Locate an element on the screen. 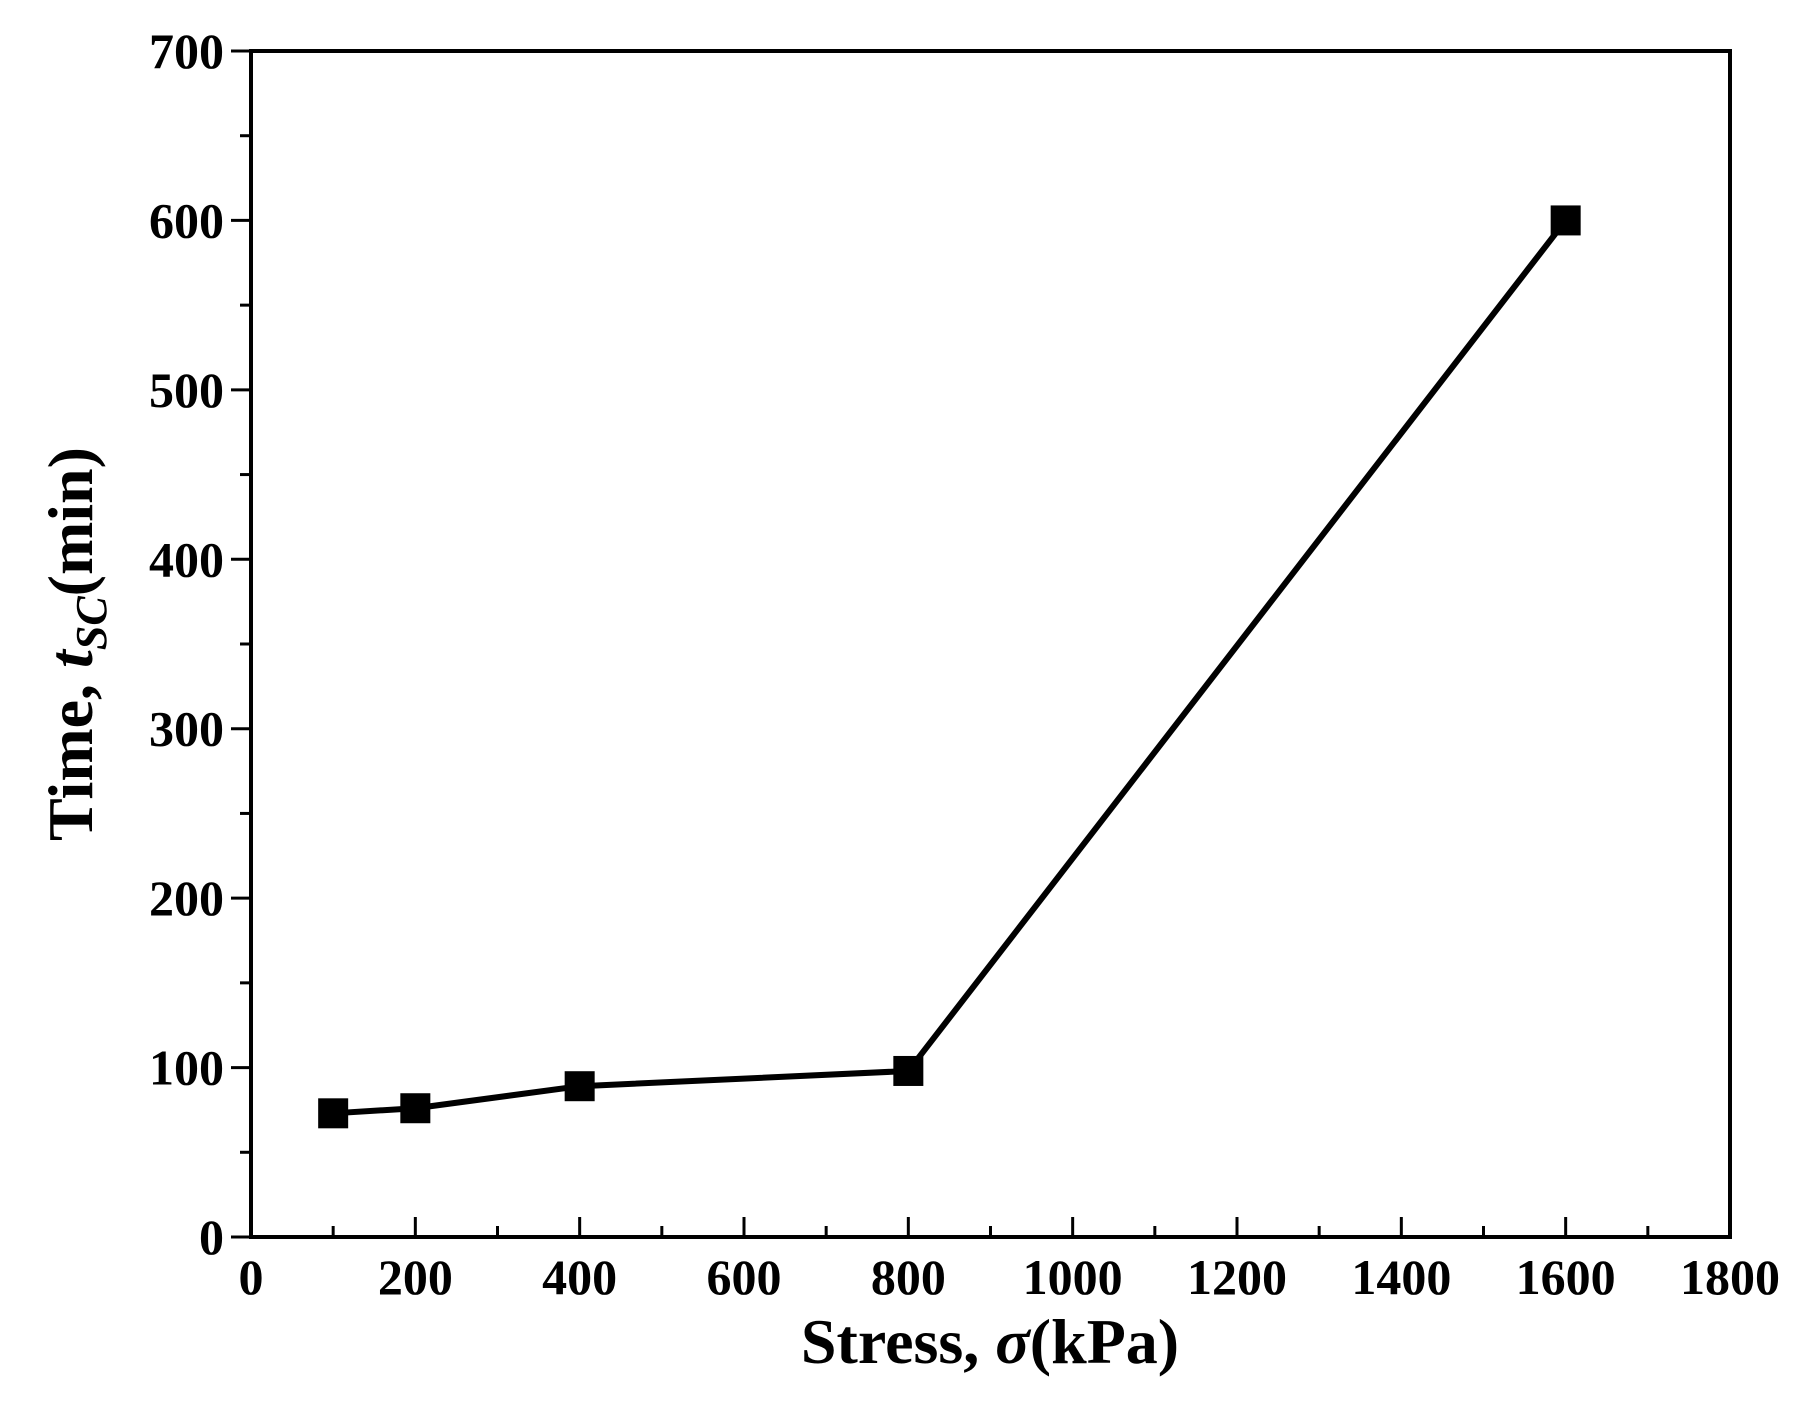 Image resolution: width=1804 pixels, height=1428 pixels. y-tick-label: 100 is located at coordinates (186, 1068).